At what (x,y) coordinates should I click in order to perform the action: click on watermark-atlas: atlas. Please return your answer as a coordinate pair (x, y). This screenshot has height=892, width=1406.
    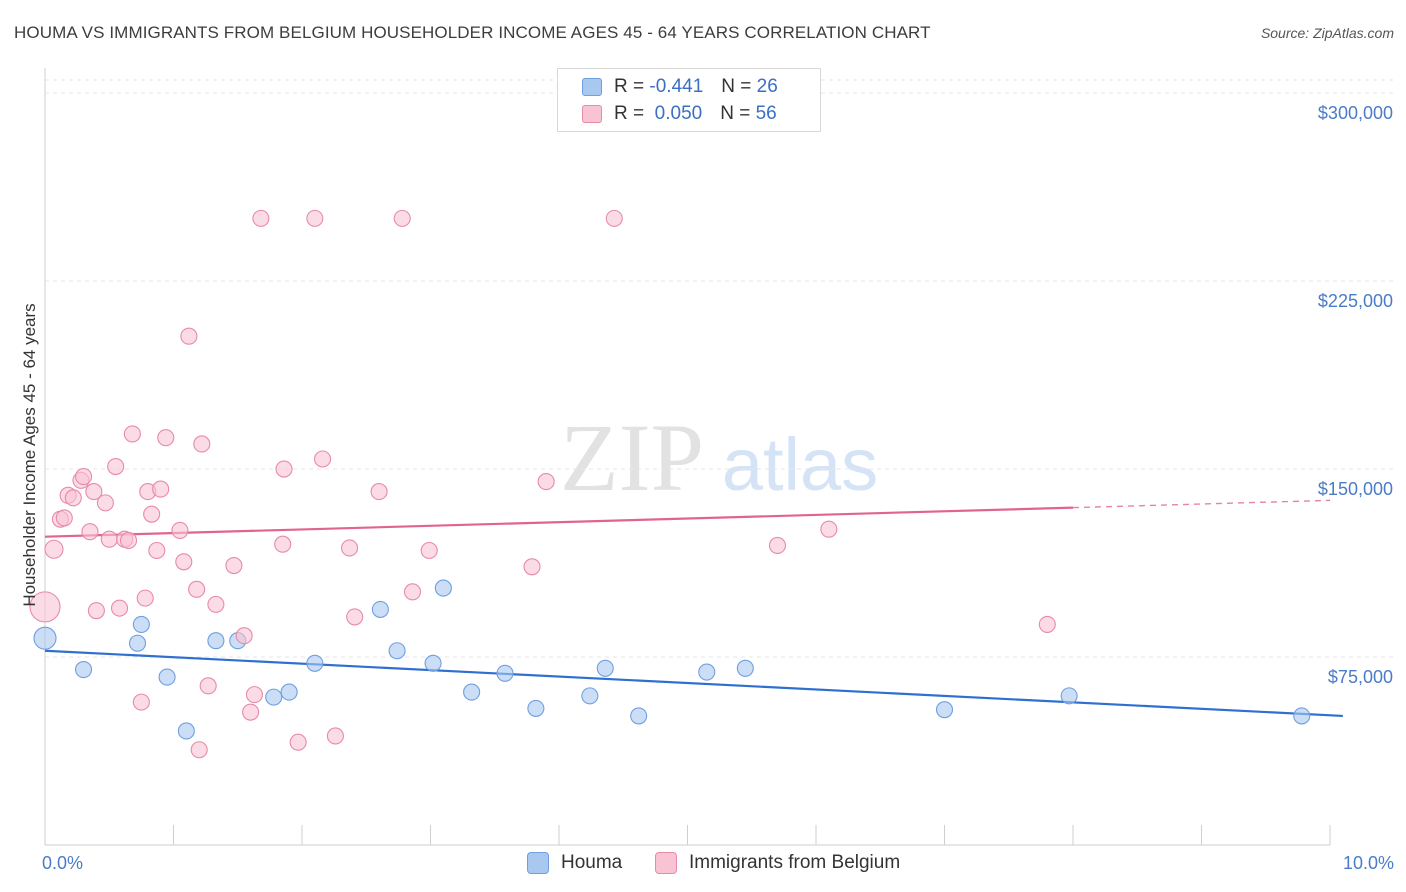
    Looking at the image, I should click on (800, 464).